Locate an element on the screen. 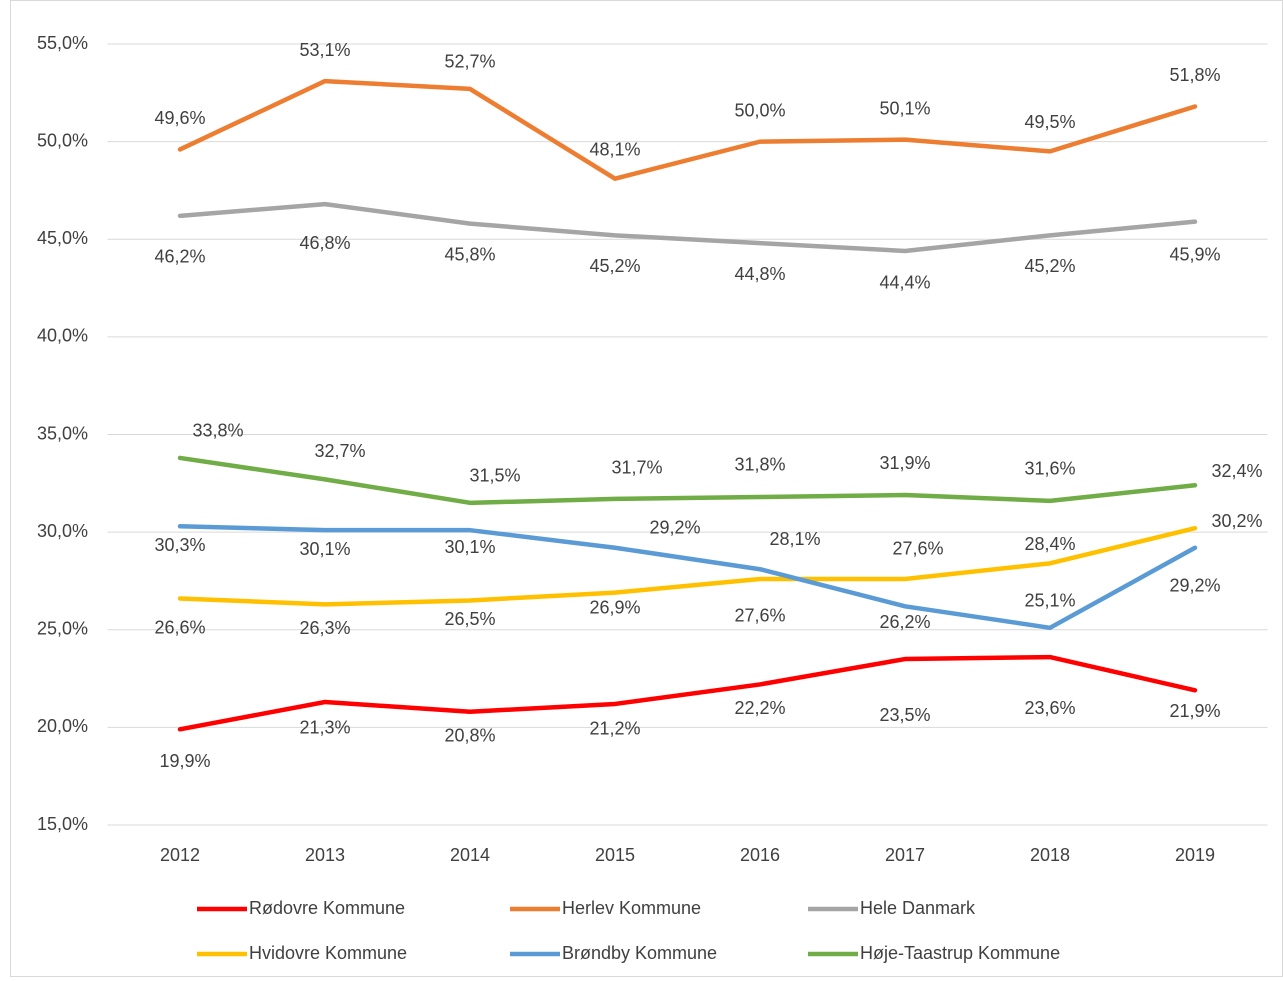  legend-label: Høje-Taastrup Kommune is located at coordinates (960, 953).